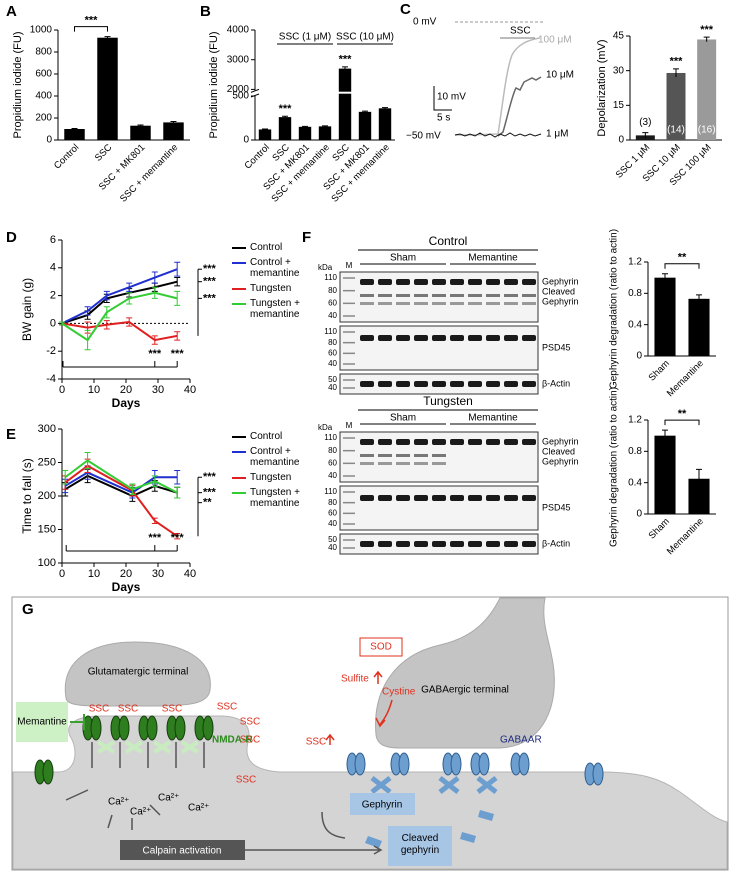 The height and width of the screenshot is (875, 741). I want to click on series-line, so click(119, 296).